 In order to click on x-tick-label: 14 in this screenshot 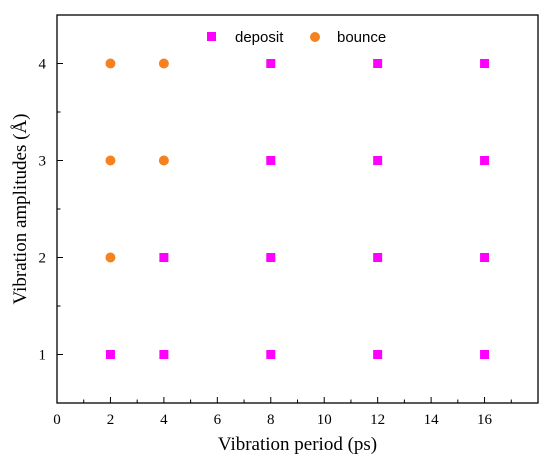, I will do `click(432, 420)`.